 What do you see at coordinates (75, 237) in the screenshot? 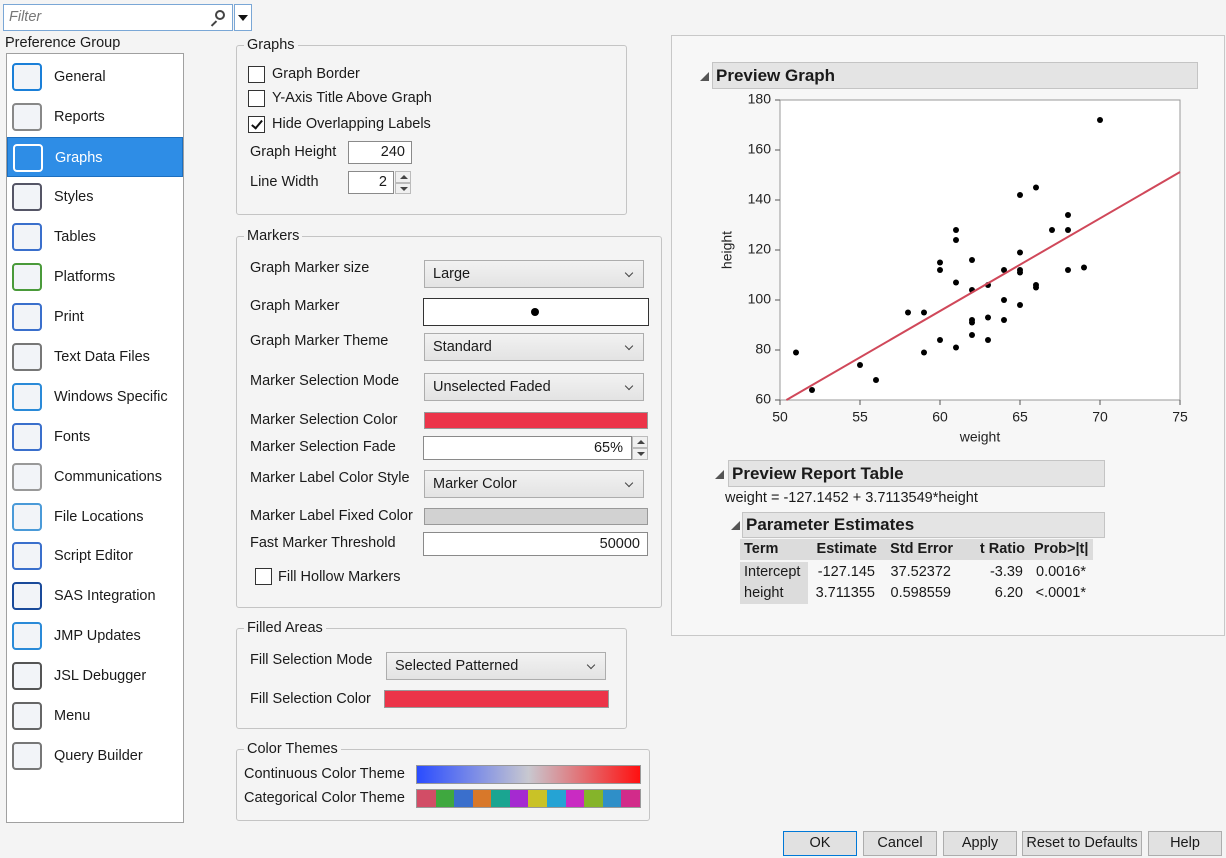
I see `item-label: Tables` at bounding box center [75, 237].